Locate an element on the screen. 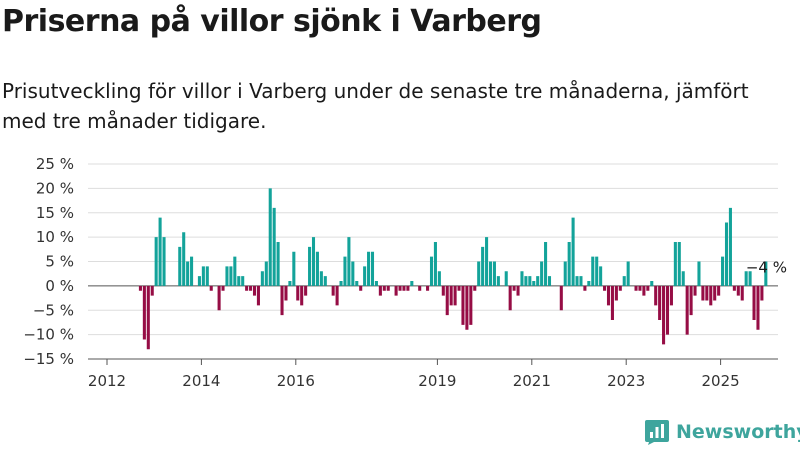 Image resolution: width=800 pixels, height=450 pixels. x-axis: 2012 2014 2016 2019 2021 2023 2025 is located at coordinates (433, 374).